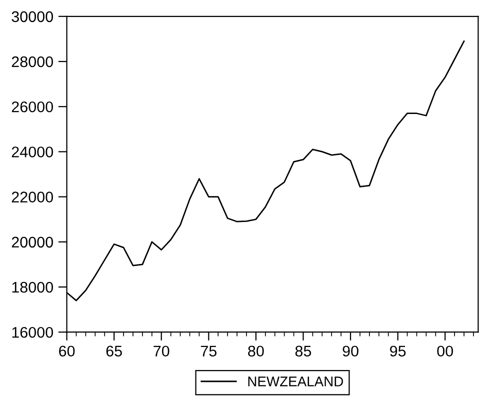  What do you see at coordinates (398, 351) in the screenshot?
I see `x-tick-label: 95` at bounding box center [398, 351].